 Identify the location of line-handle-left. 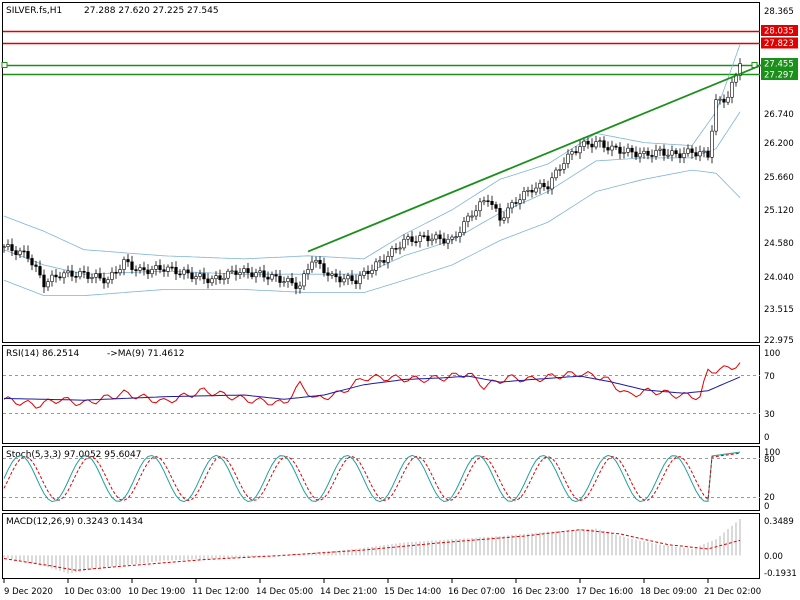
(4, 65).